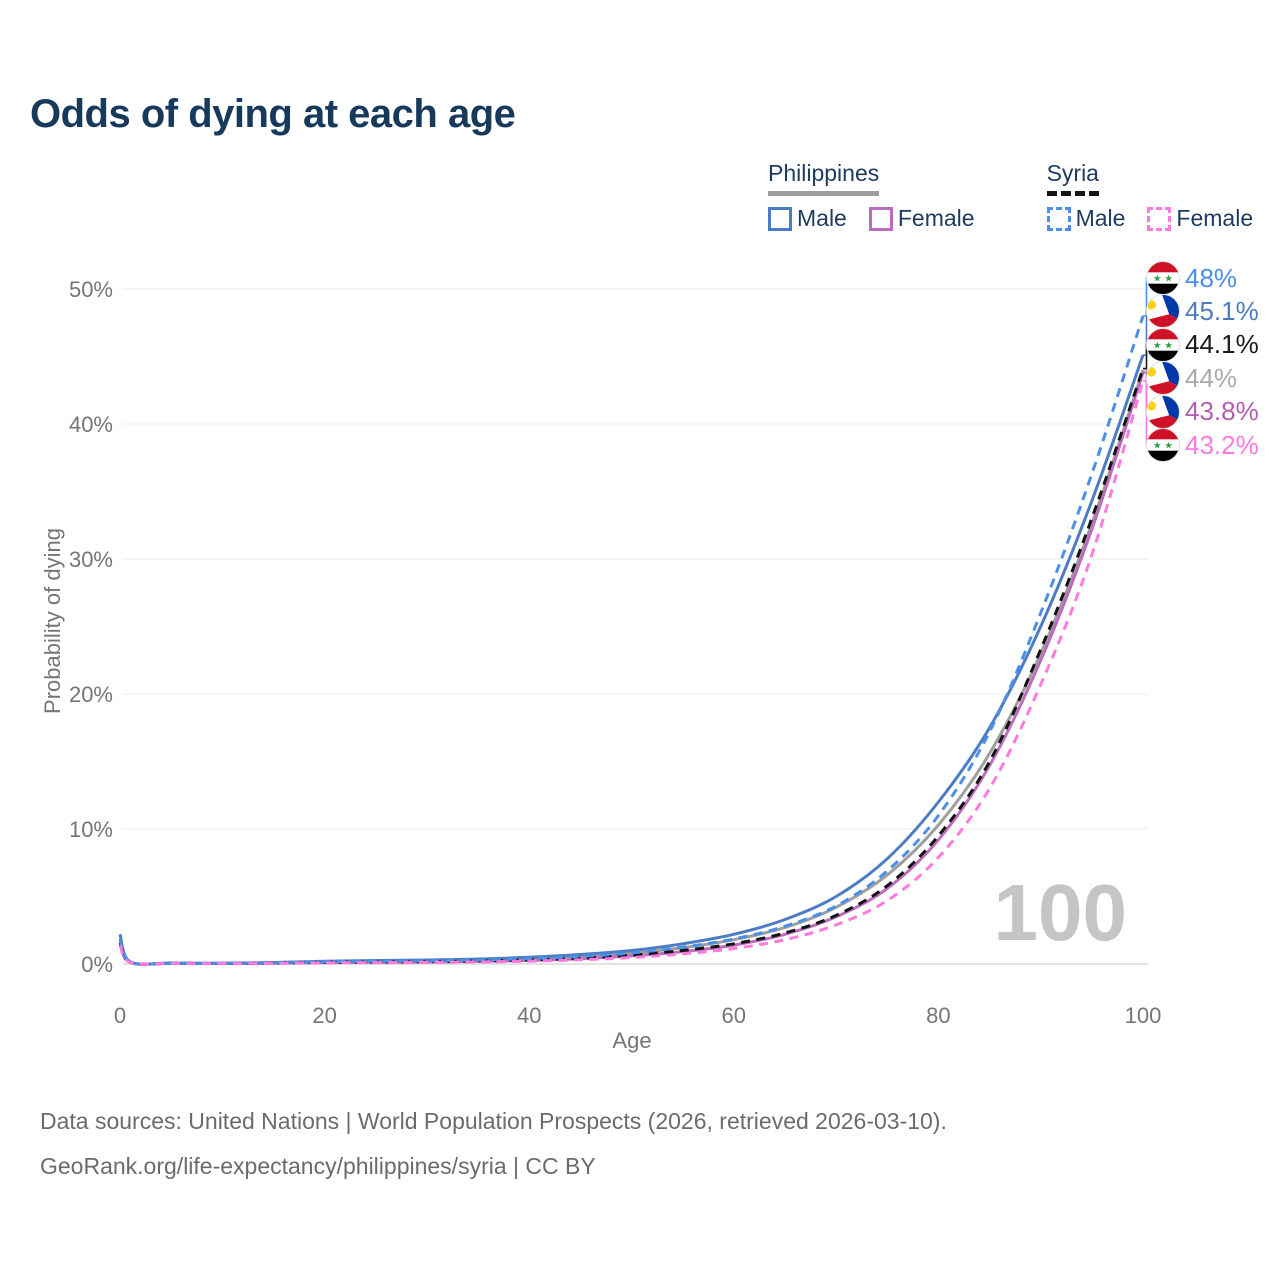 The height and width of the screenshot is (1280, 1280). What do you see at coordinates (91, 694) in the screenshot?
I see `y-tick-label: 20%` at bounding box center [91, 694].